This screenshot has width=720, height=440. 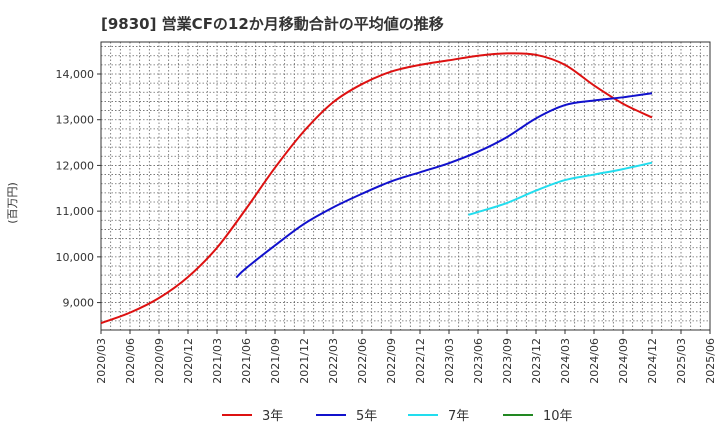 What do you see at coordinates (130, 361) in the screenshot?
I see `x-tick-label: 2020/06` at bounding box center [130, 361].